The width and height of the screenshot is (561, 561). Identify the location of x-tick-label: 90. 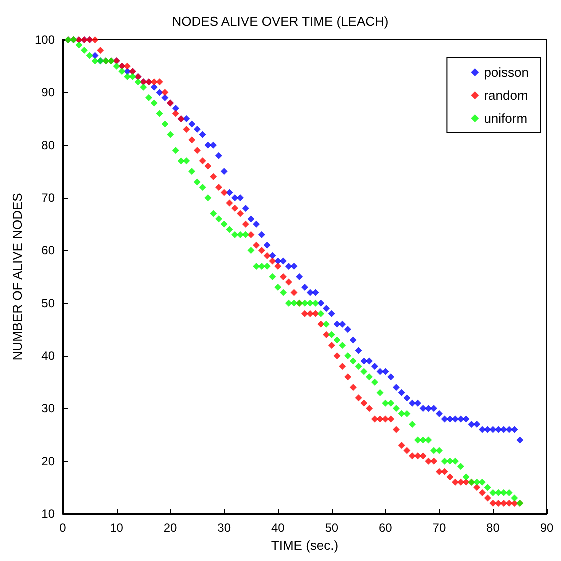
(547, 528).